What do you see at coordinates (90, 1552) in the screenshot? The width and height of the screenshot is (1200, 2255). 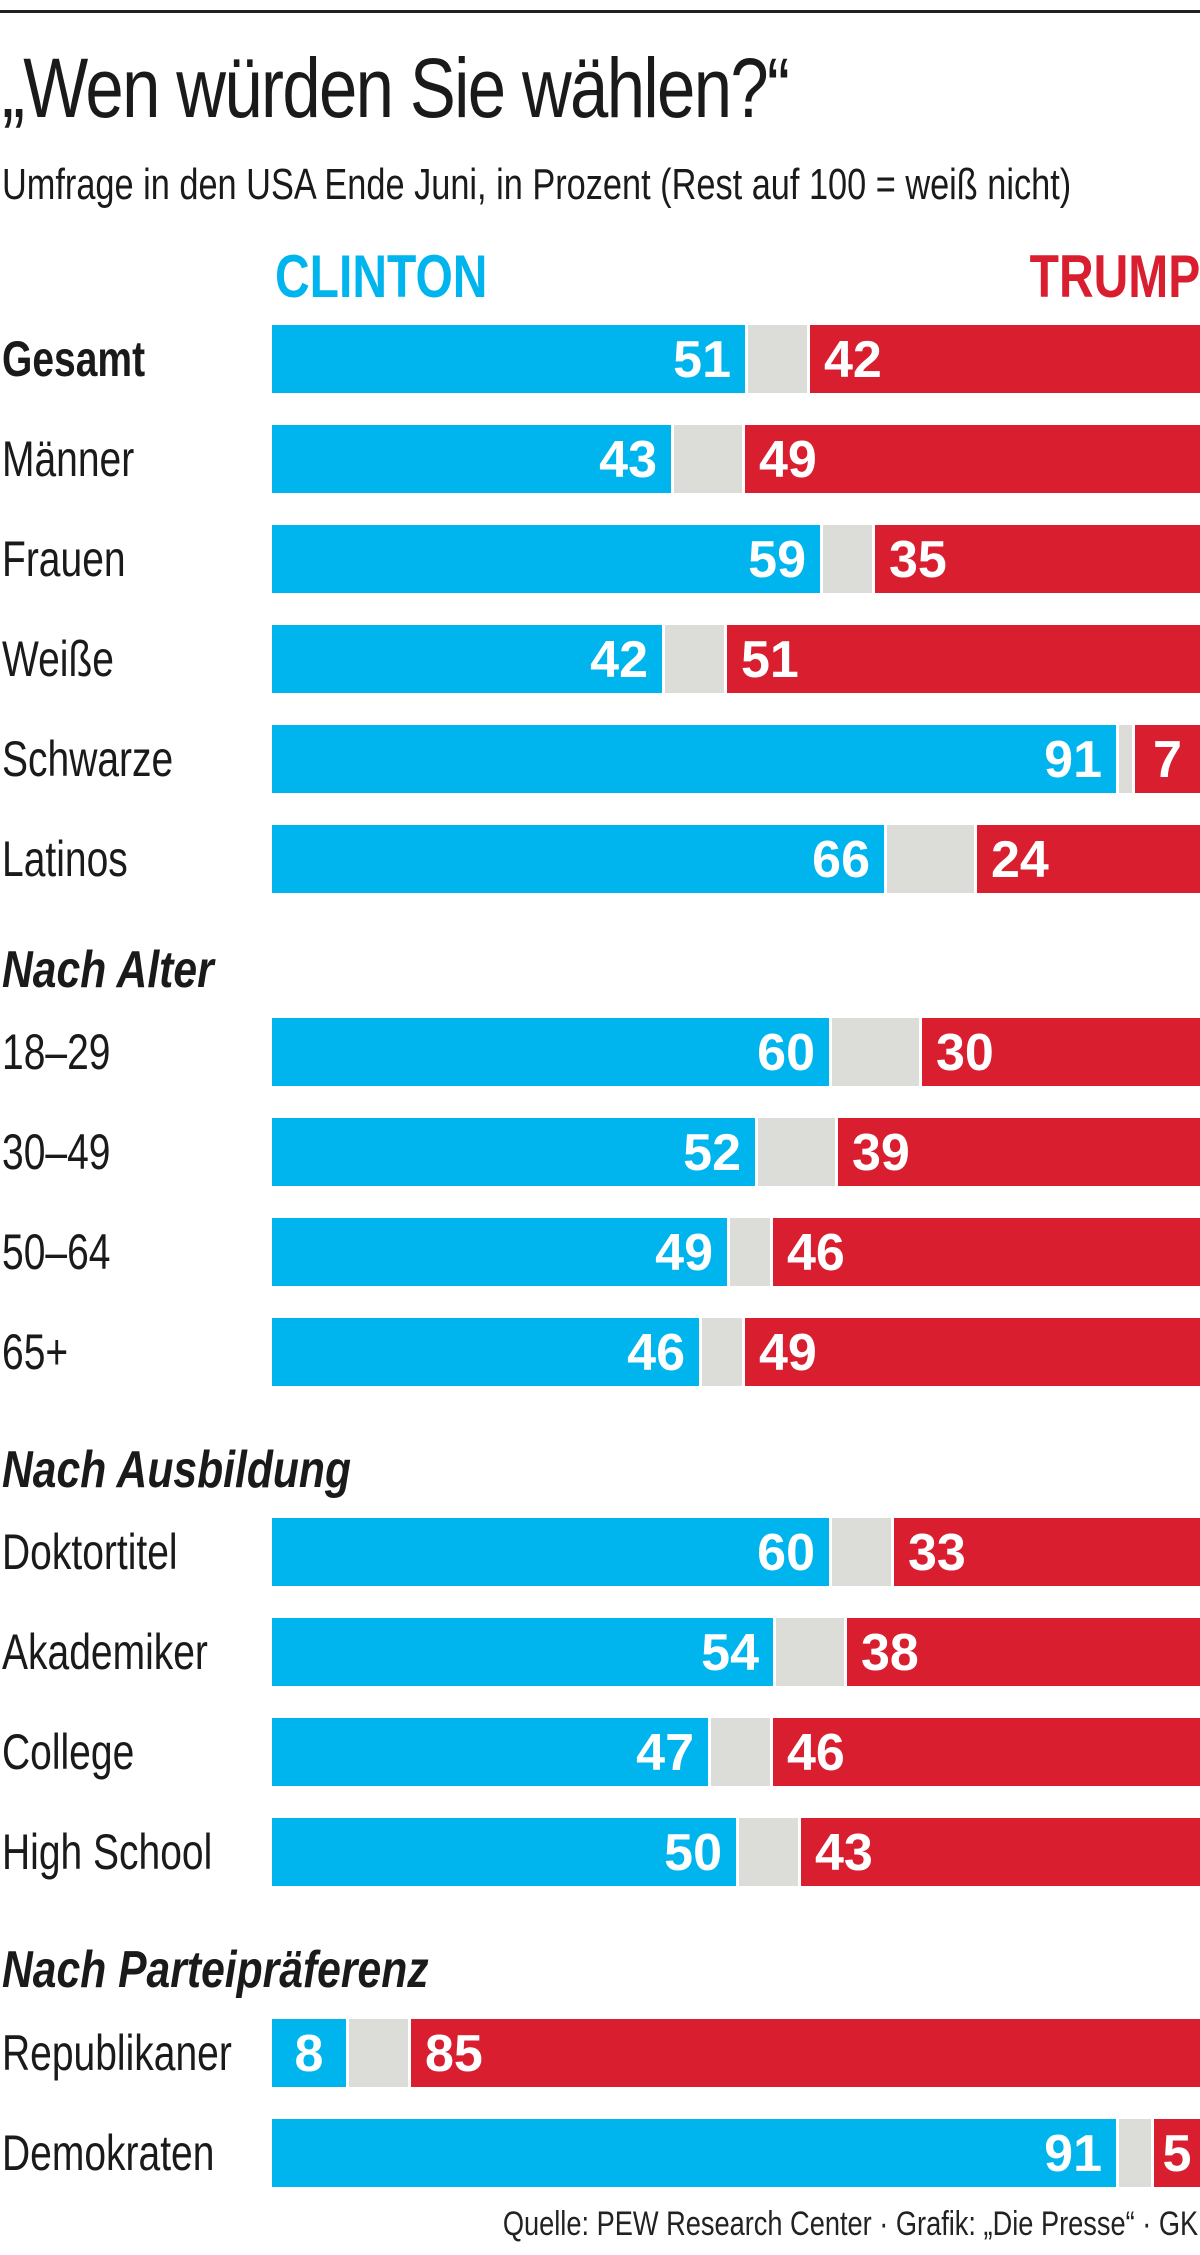 I see `row-label: Doktortitel` at bounding box center [90, 1552].